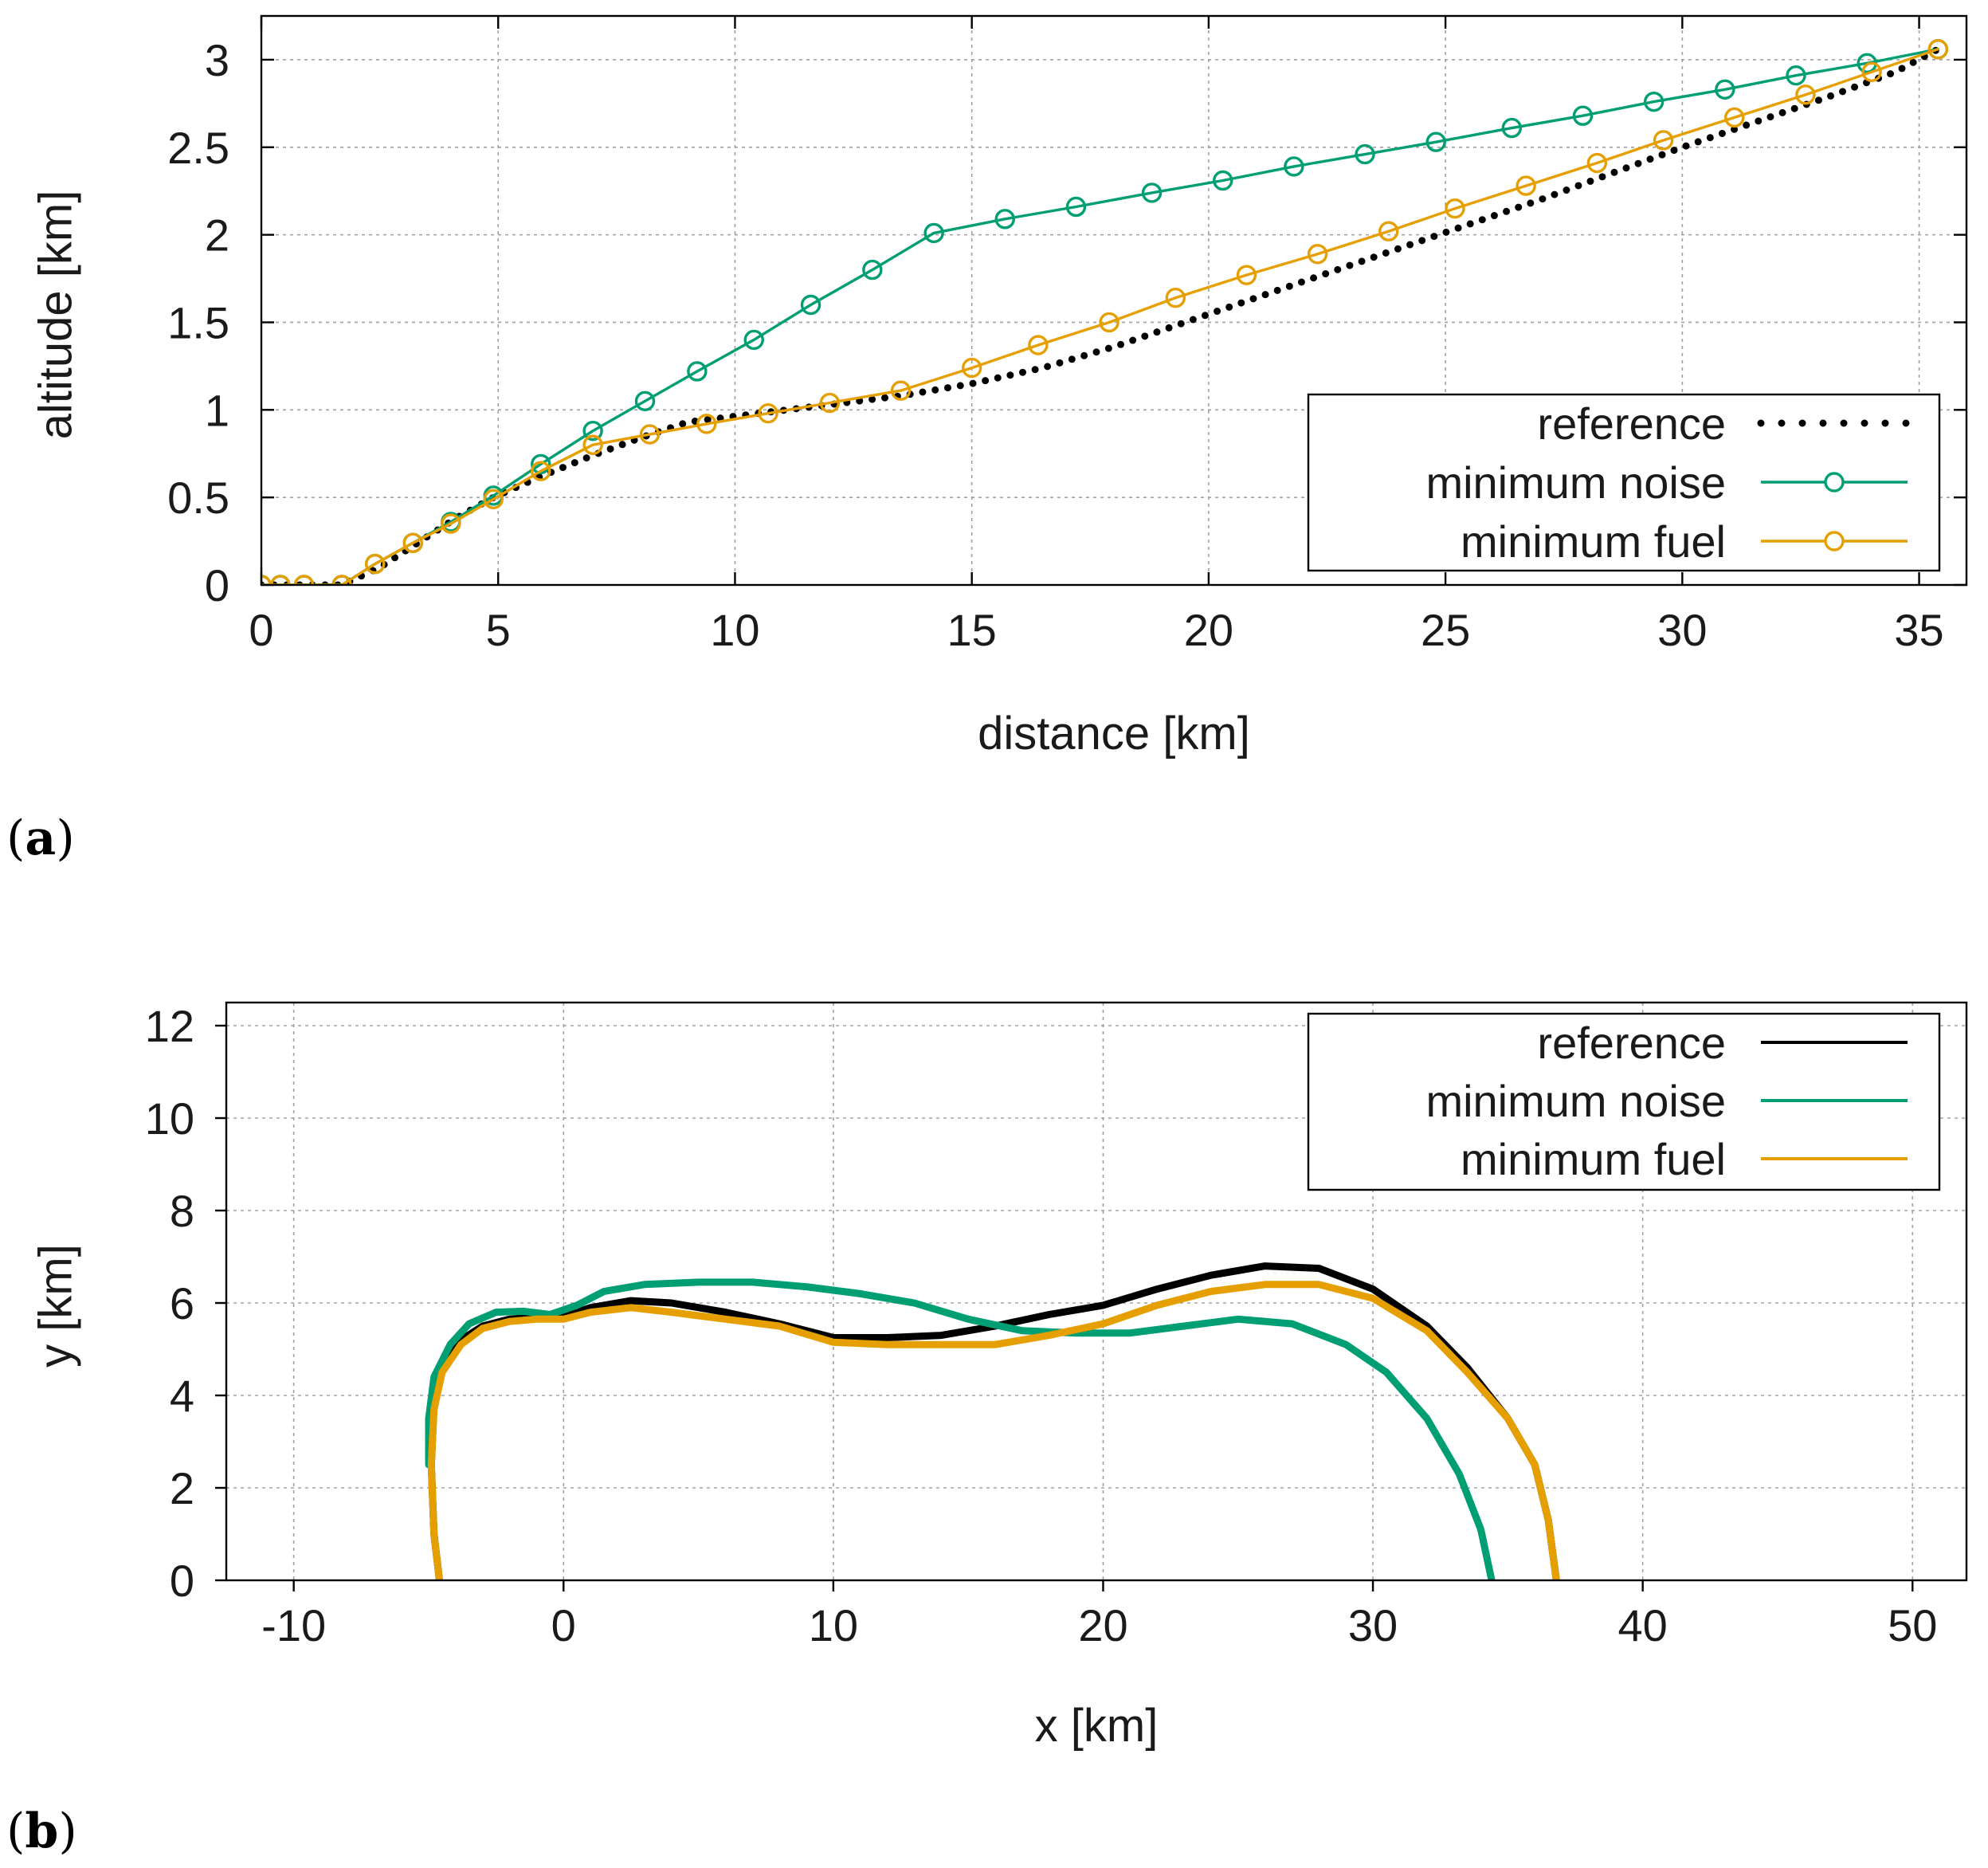 This screenshot has width=1988, height=1868. What do you see at coordinates (169, 1026) in the screenshot?
I see `y-tick-label: 12` at bounding box center [169, 1026].